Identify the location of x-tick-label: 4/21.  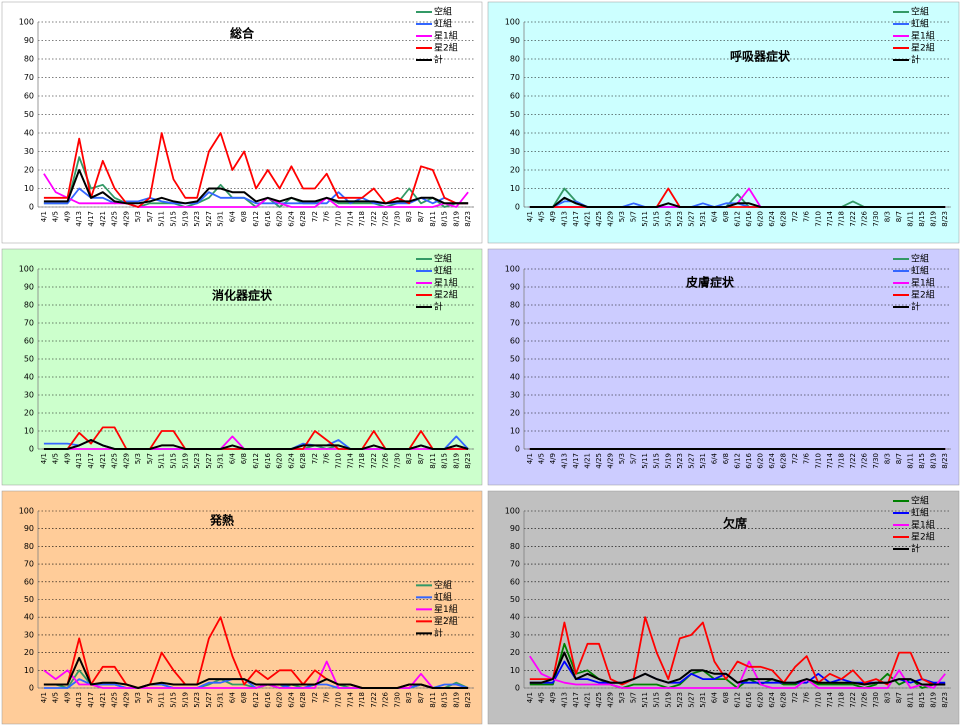
(587, 700).